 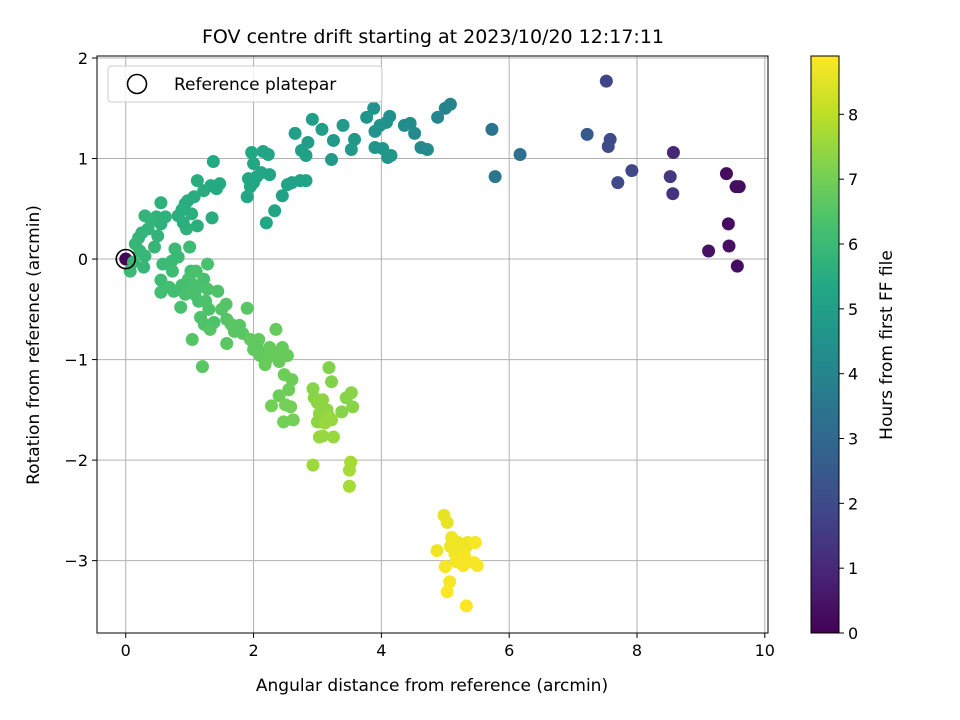 I want to click on y-tick-label: 1, so click(x=83, y=159).